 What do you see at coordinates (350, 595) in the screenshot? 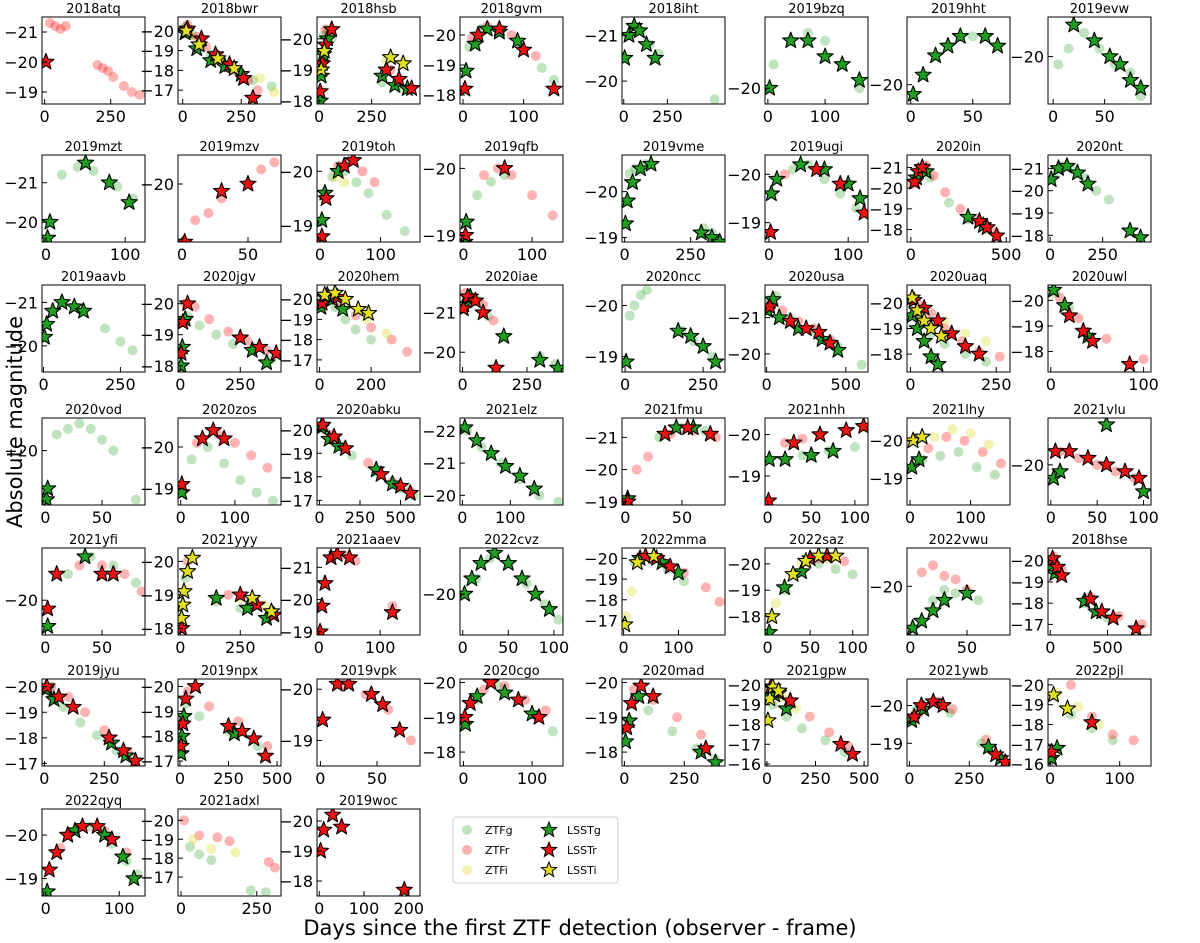
I see `panel-2021aaev: 2021aaev 0 100 −21 −20 −19` at bounding box center [350, 595].